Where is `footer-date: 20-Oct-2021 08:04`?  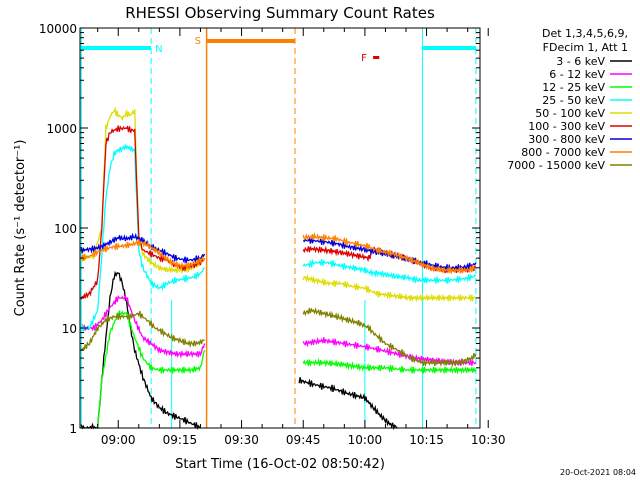
footer-date: 20-Oct-2021 08:04 is located at coordinates (598, 472).